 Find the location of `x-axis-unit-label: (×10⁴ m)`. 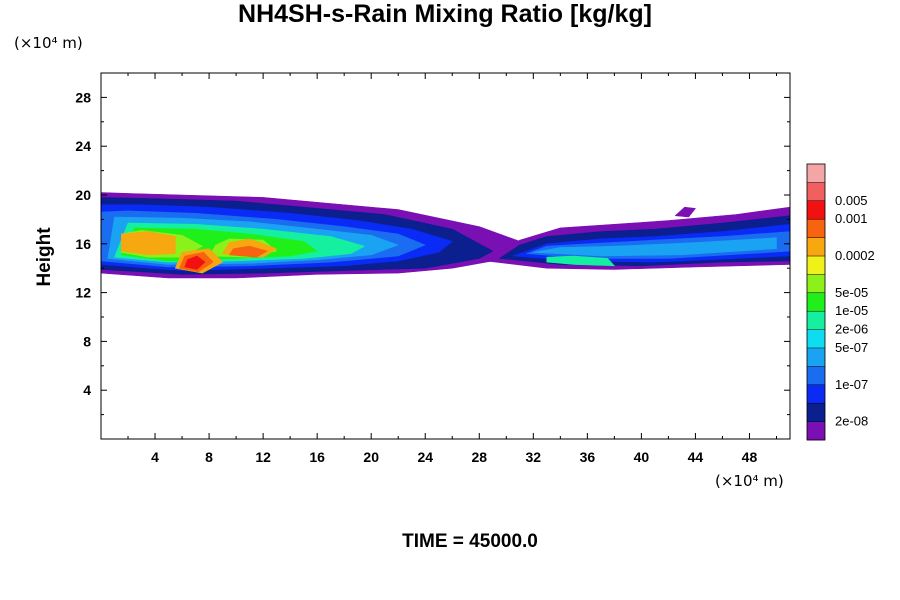

x-axis-unit-label: (×10⁴ m) is located at coordinates (749, 481).